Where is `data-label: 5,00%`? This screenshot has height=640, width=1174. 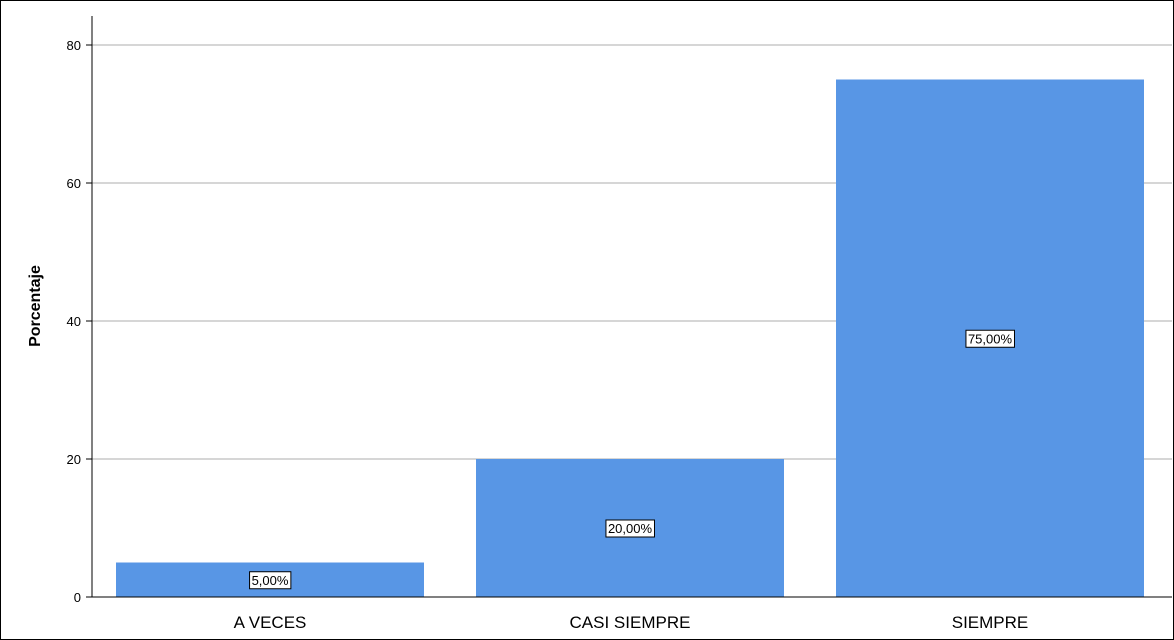 data-label: 5,00% is located at coordinates (270, 580).